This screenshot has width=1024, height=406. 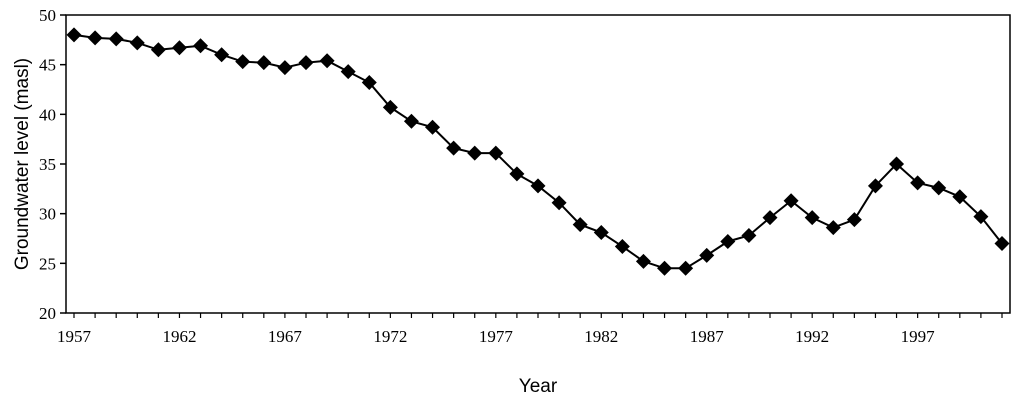 What do you see at coordinates (601, 336) in the screenshot?
I see `x-tick-label: 1982` at bounding box center [601, 336].